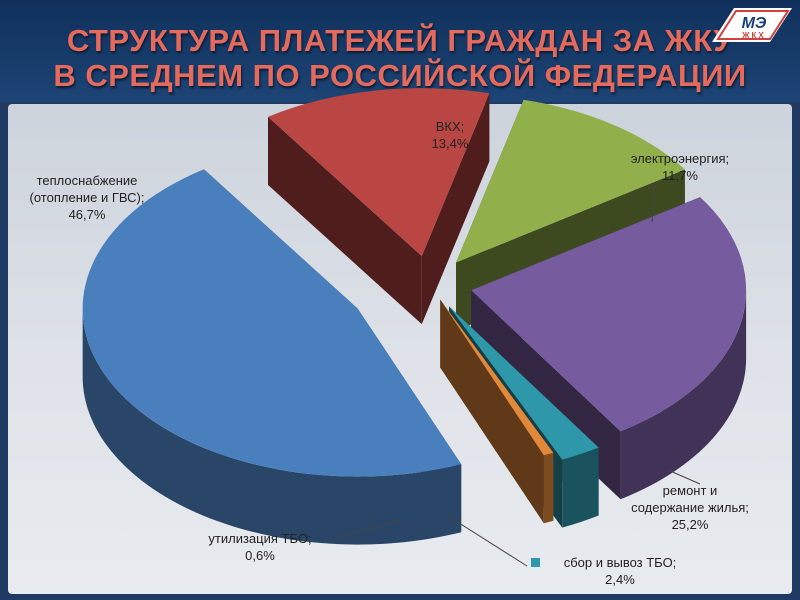 The width and height of the screenshot is (800, 600). What do you see at coordinates (680, 167) in the screenshot?
I see `slice-label-electricity: электроэнергия; 11,7%` at bounding box center [680, 167].